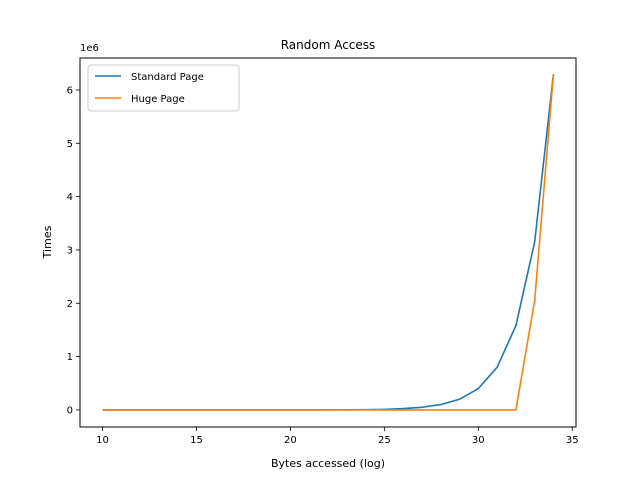 The width and height of the screenshot is (640, 480). I want to click on legend: Standard Page Huge Page, so click(163, 88).